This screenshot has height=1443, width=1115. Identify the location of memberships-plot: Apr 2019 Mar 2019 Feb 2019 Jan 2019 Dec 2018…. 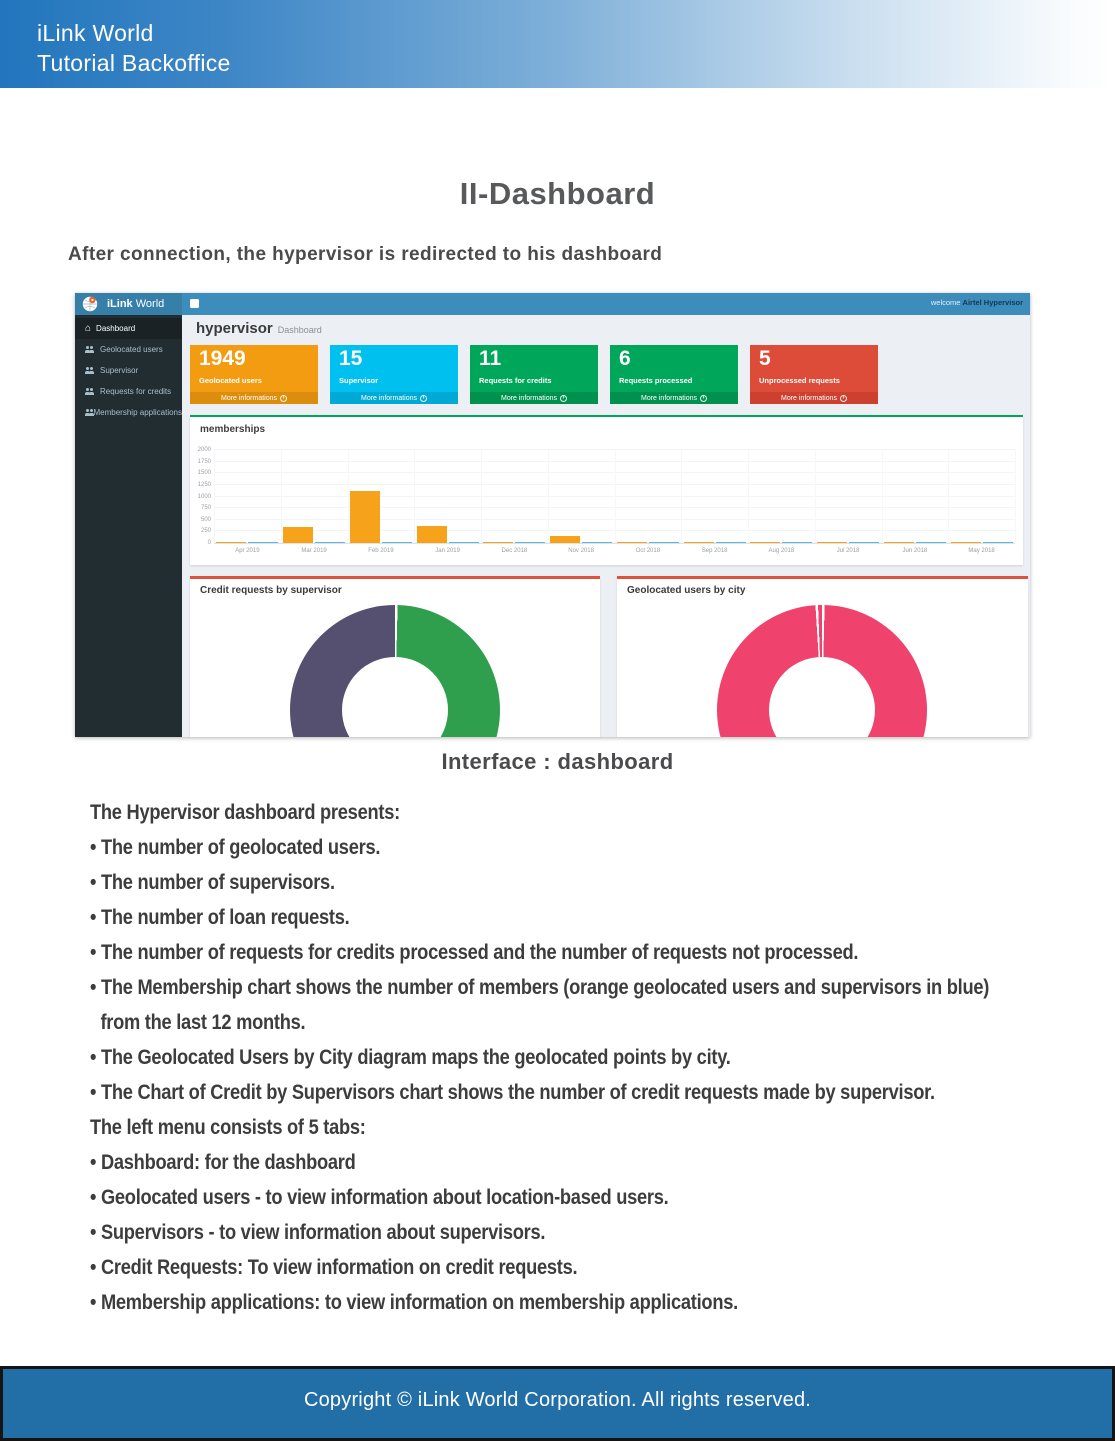
(615, 501).